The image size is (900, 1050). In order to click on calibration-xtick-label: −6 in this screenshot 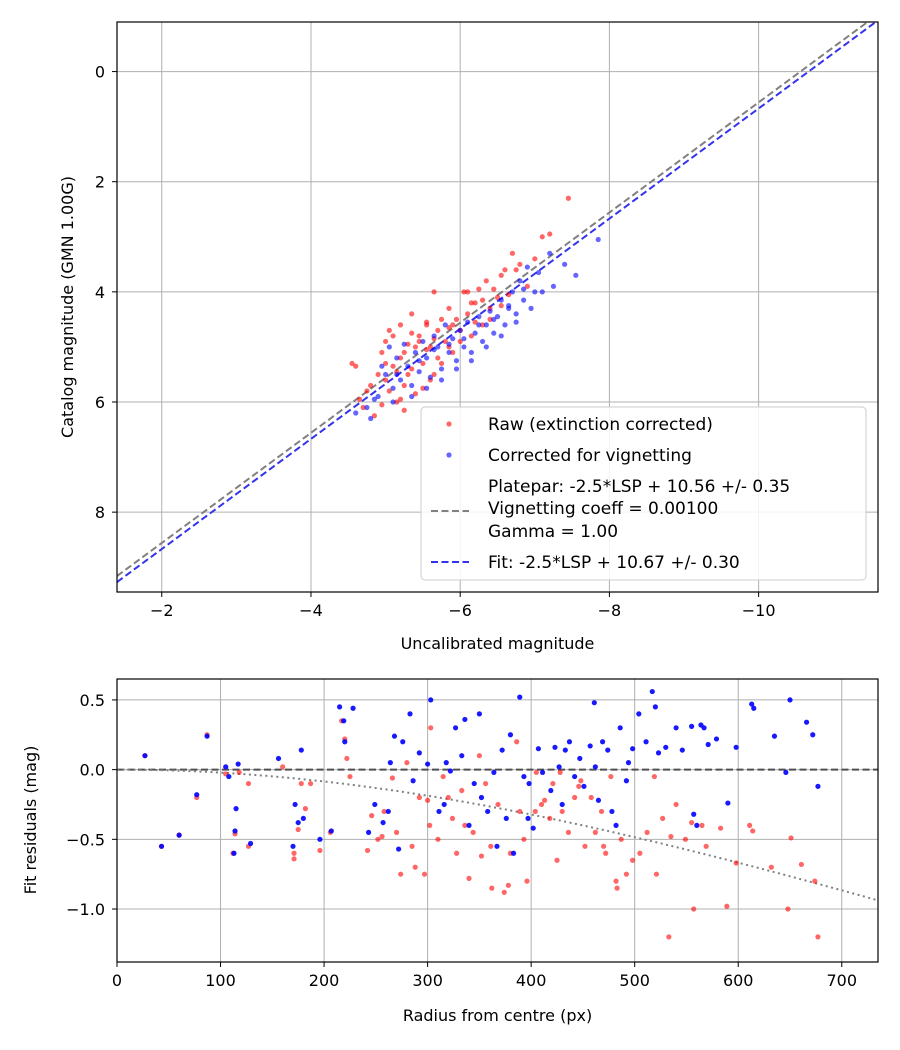, I will do `click(460, 610)`.